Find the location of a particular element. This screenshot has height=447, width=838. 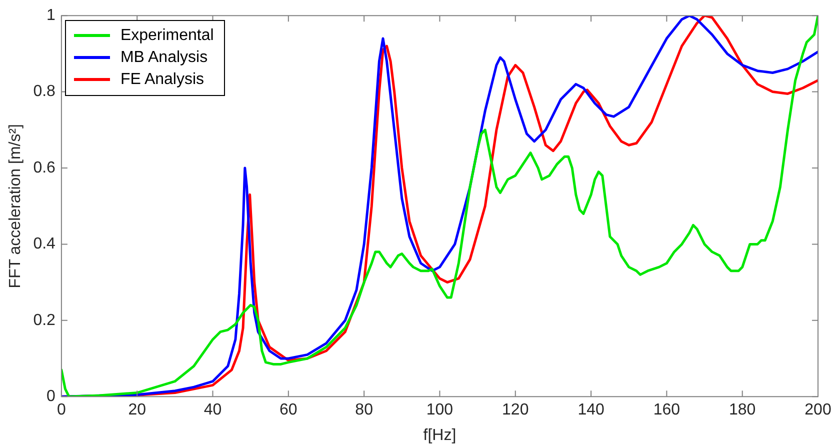

y-tick-label: 0.6 is located at coordinates (44, 167).